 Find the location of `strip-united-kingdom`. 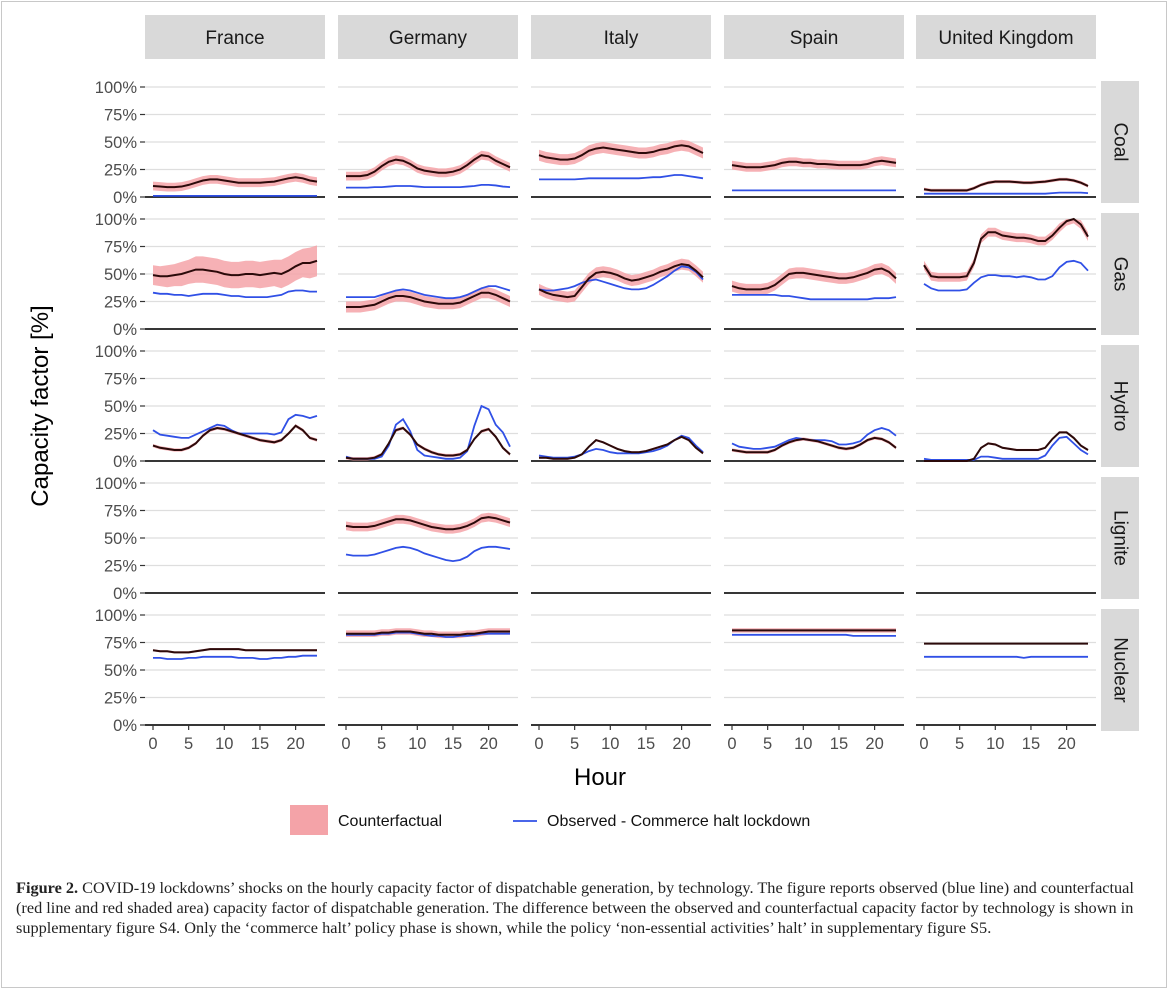

strip-united-kingdom is located at coordinates (1006, 37).